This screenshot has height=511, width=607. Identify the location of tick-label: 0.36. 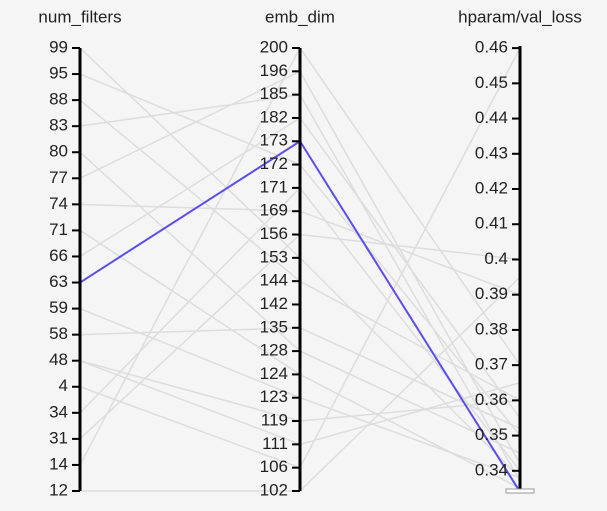
(491, 399).